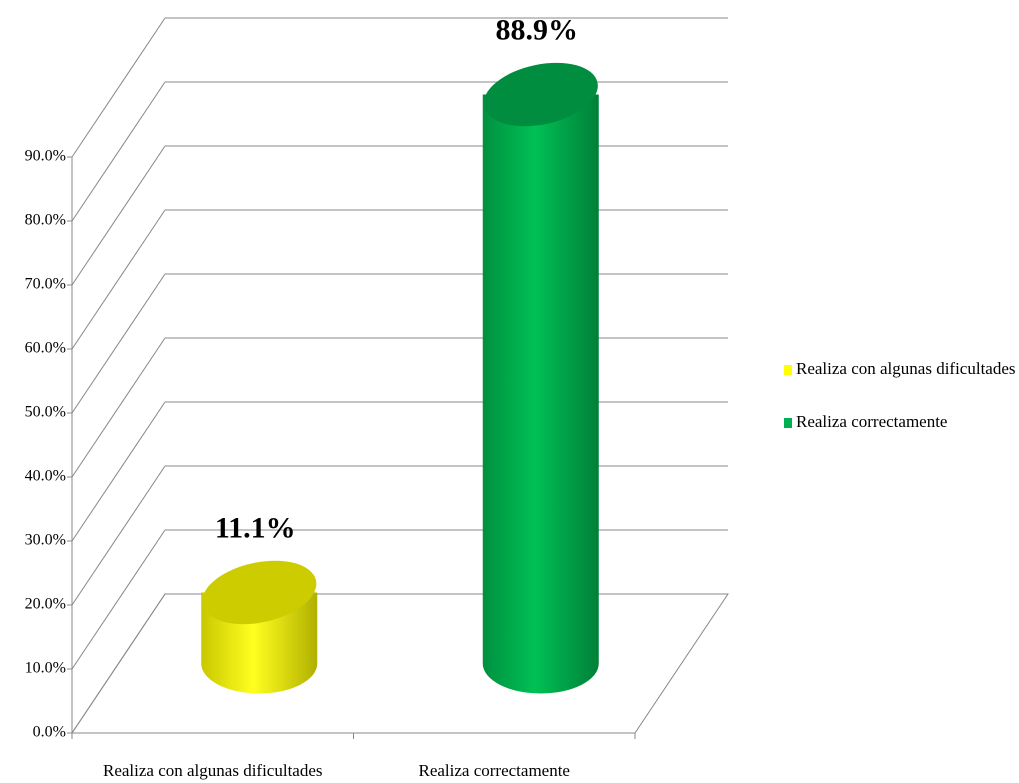 Image resolution: width=1019 pixels, height=783 pixels. What do you see at coordinates (871, 421) in the screenshot?
I see `legend-label: Realiza correctamente` at bounding box center [871, 421].